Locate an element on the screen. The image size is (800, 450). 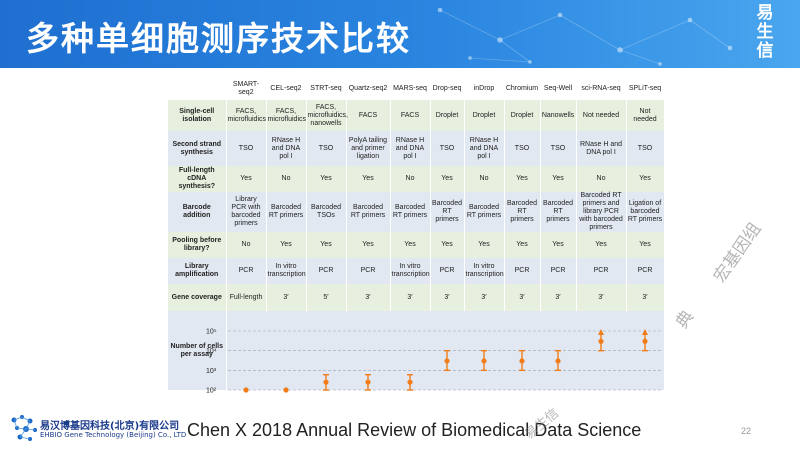
row-label: Full-length cDNA synthesis? is located at coordinates (197, 179).